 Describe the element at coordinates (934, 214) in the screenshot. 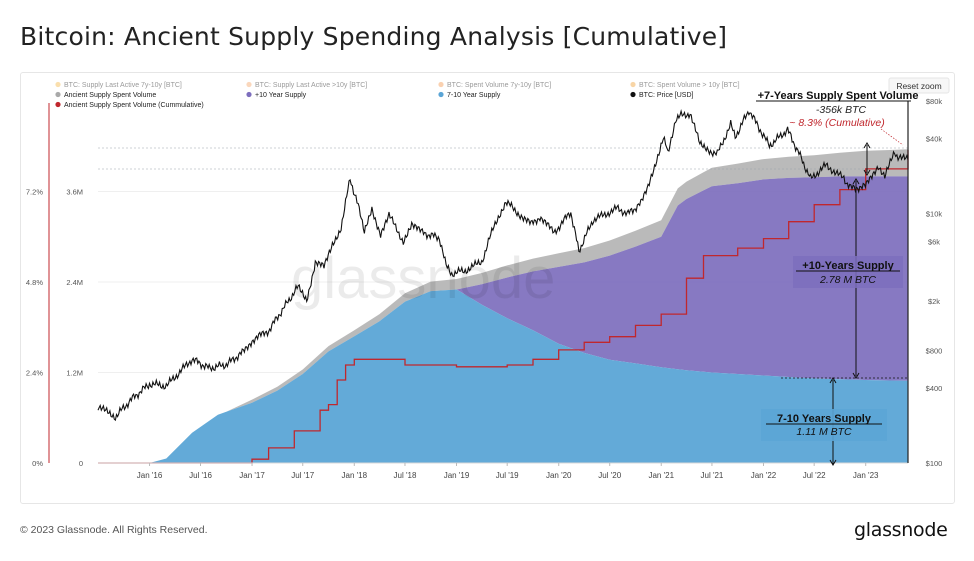

I see `y-tick-price: $10k` at that location.